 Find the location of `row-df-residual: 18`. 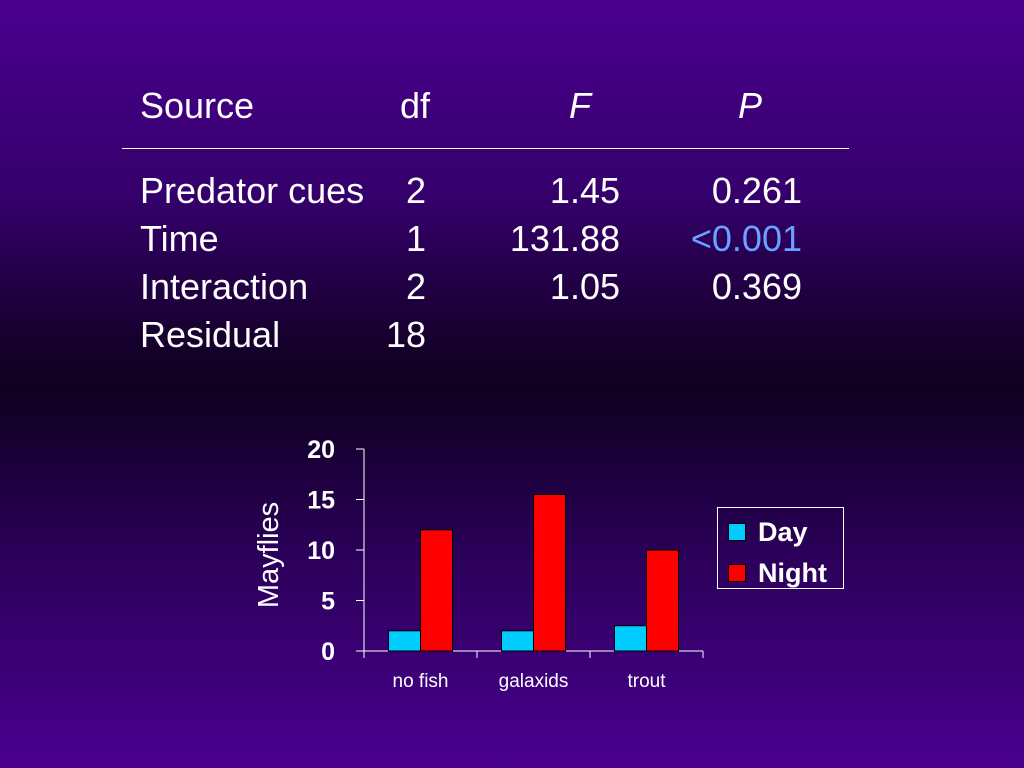

row-df-residual: 18 is located at coordinates (405, 334).